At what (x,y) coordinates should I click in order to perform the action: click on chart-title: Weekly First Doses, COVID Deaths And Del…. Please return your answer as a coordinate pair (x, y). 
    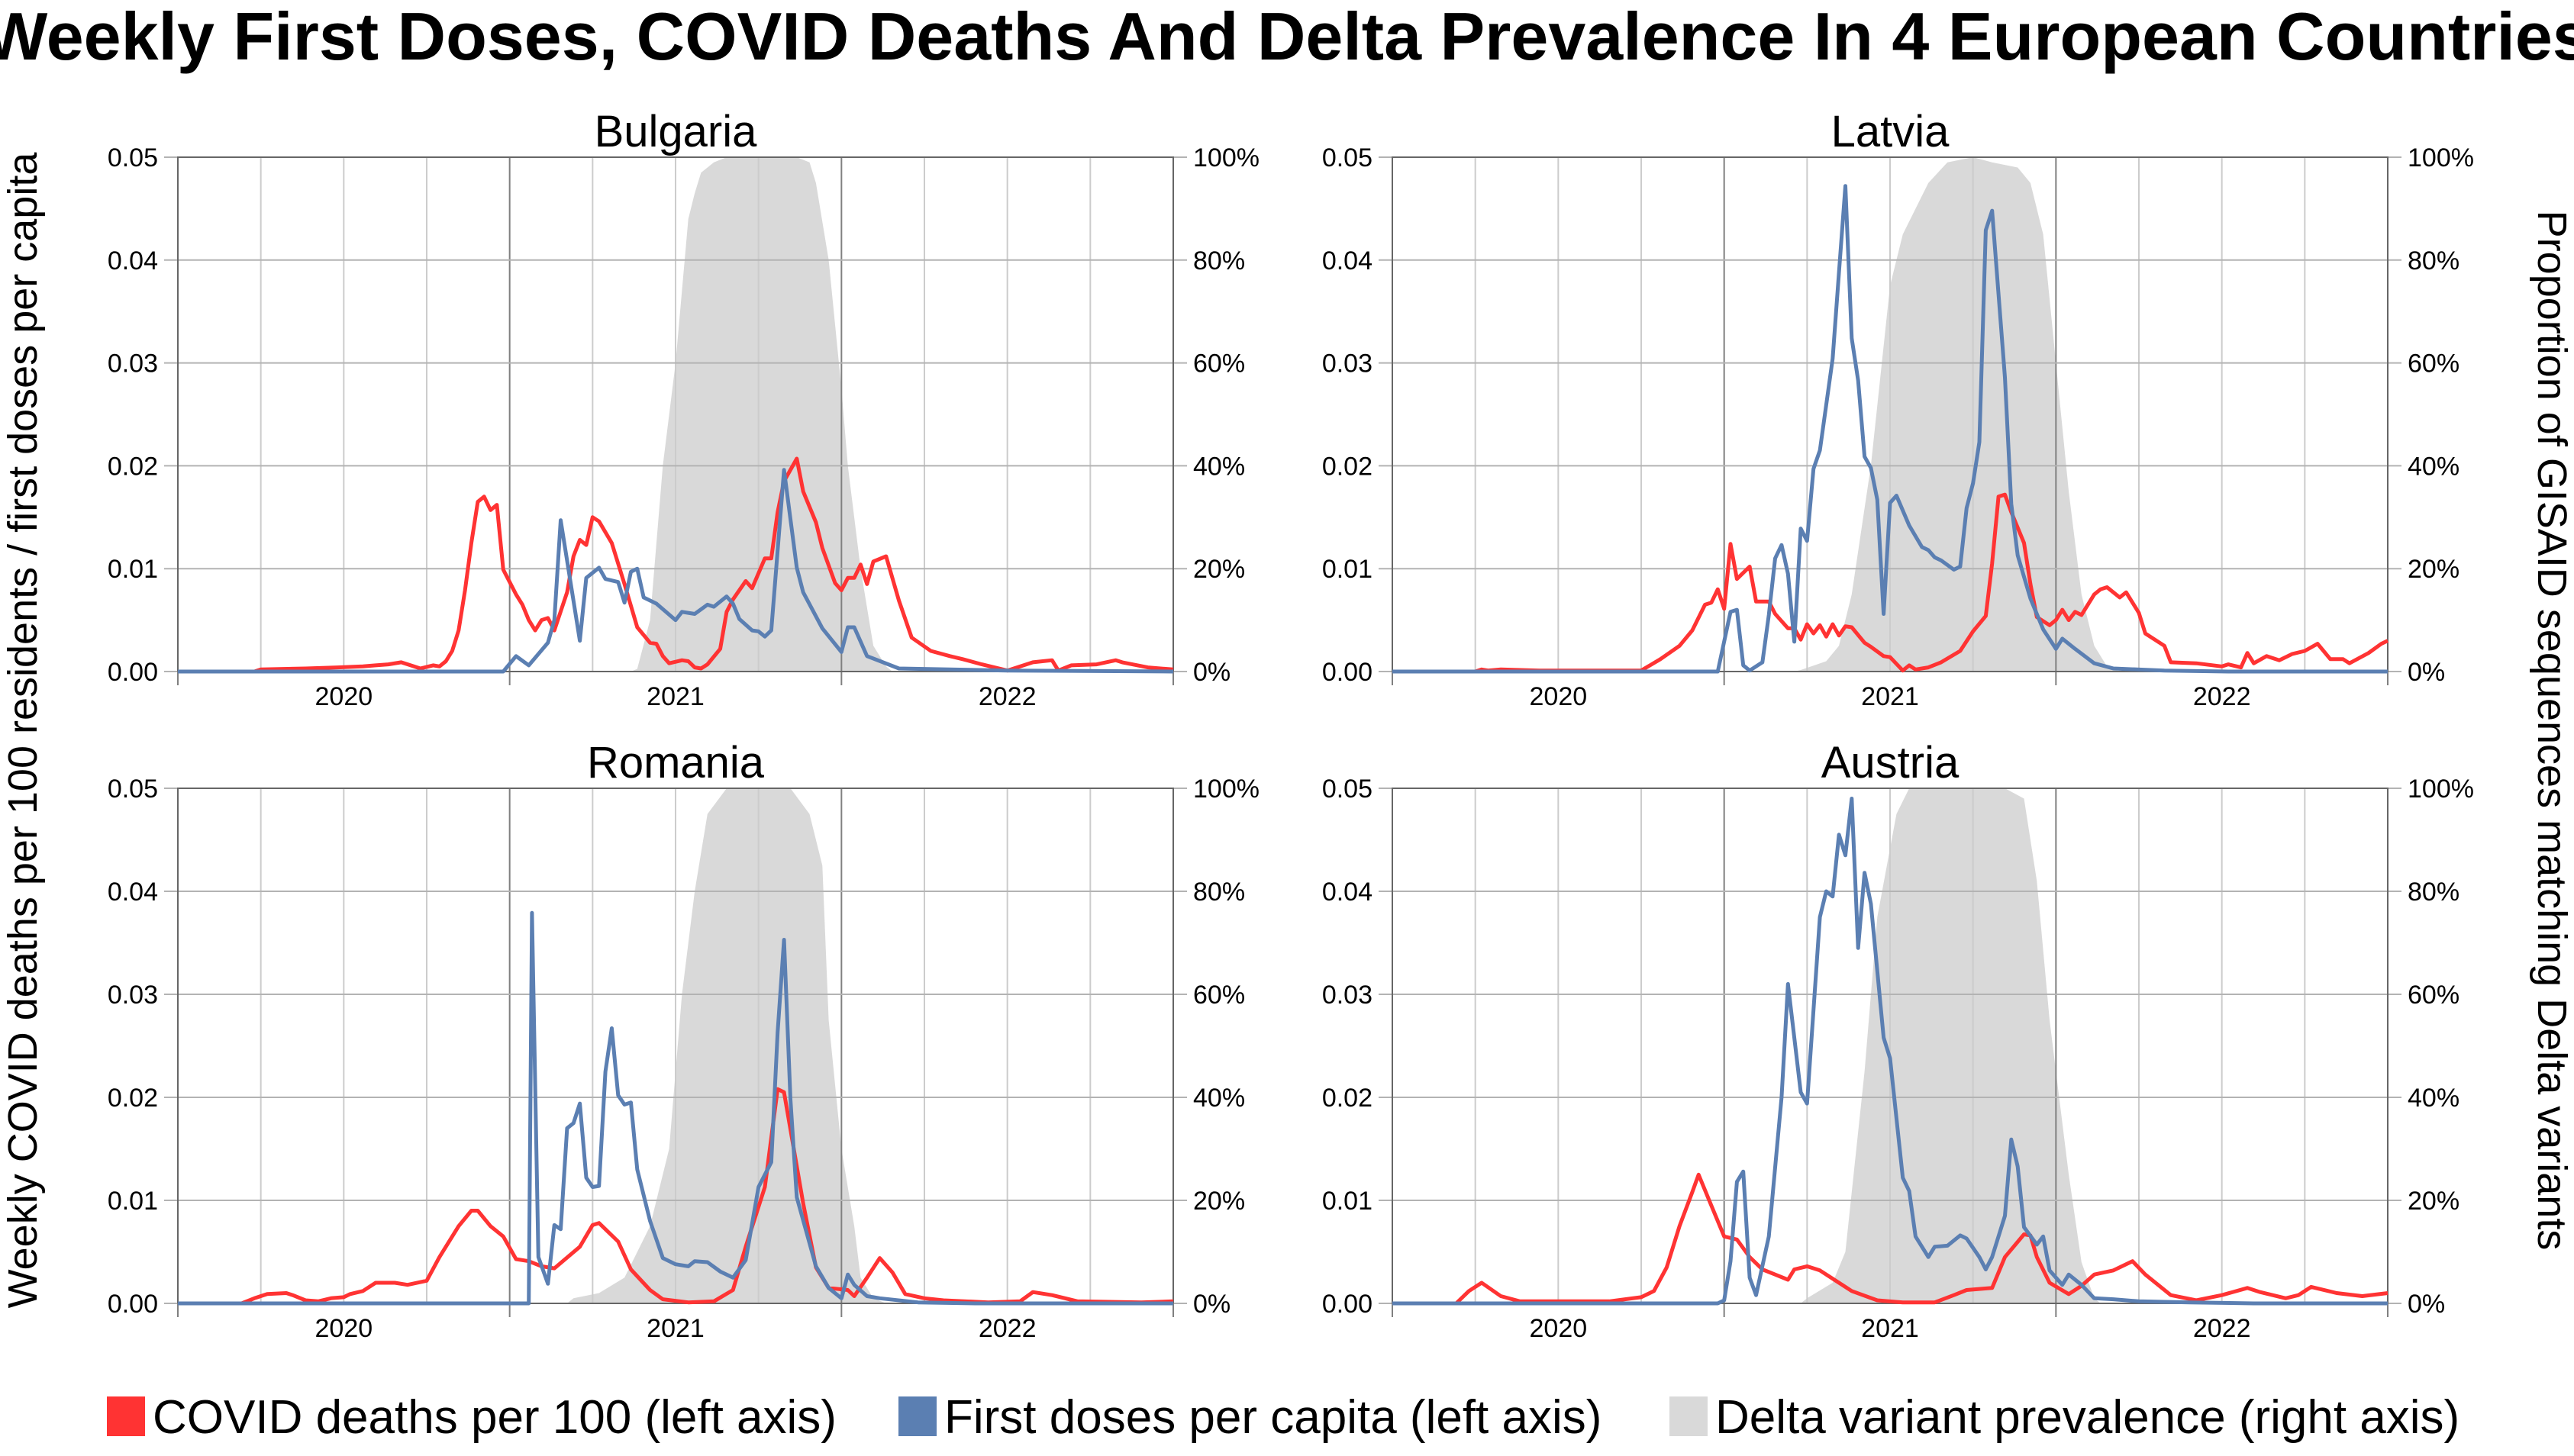
    Looking at the image, I should click on (1287, 37).